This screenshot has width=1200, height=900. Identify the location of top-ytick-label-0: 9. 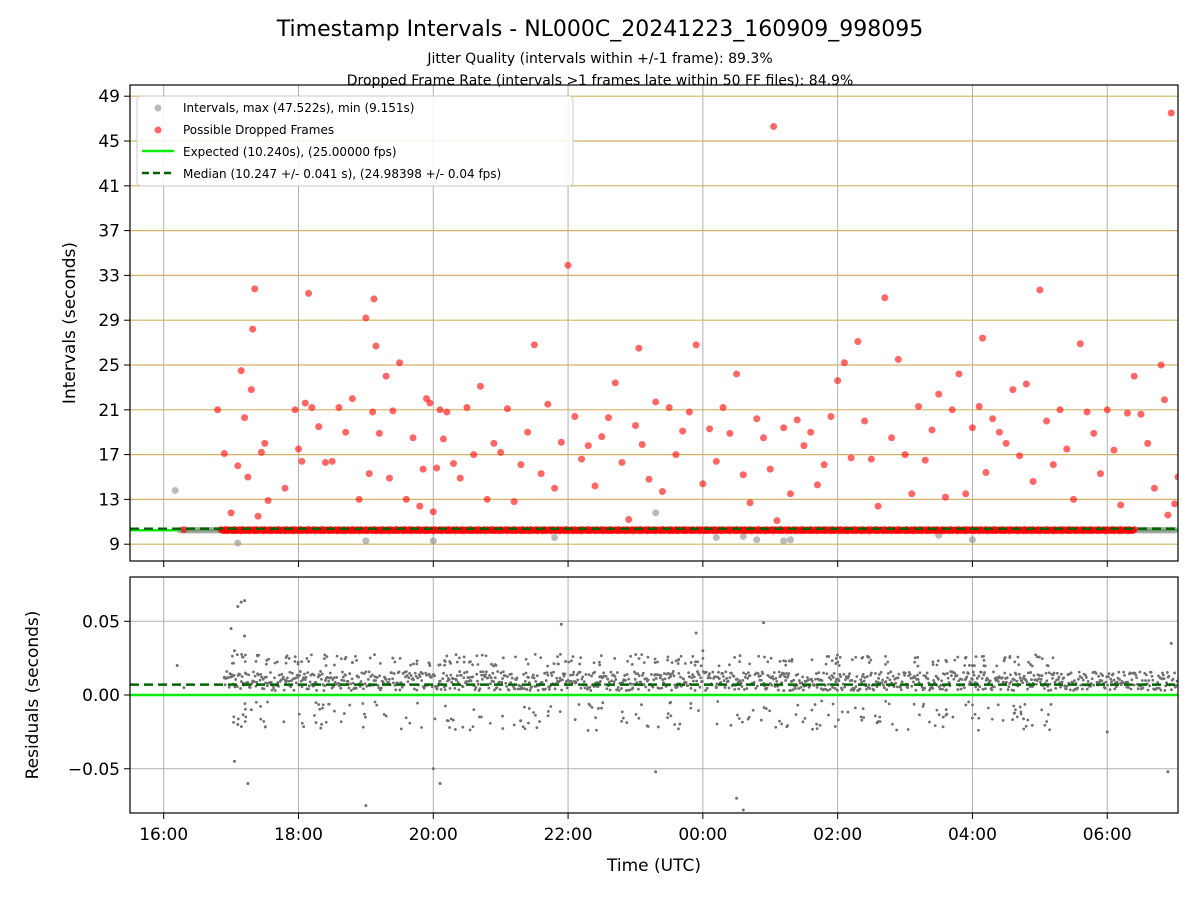
(114, 545).